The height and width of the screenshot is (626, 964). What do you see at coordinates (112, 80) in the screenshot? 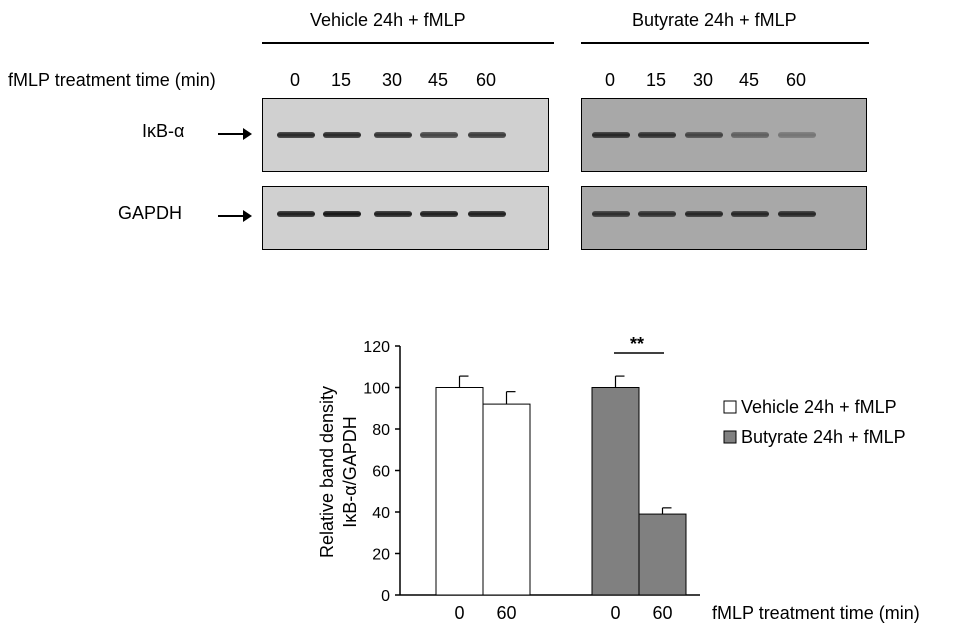
I see `blot-time-axis-label: fMLP treatment time (min)` at bounding box center [112, 80].